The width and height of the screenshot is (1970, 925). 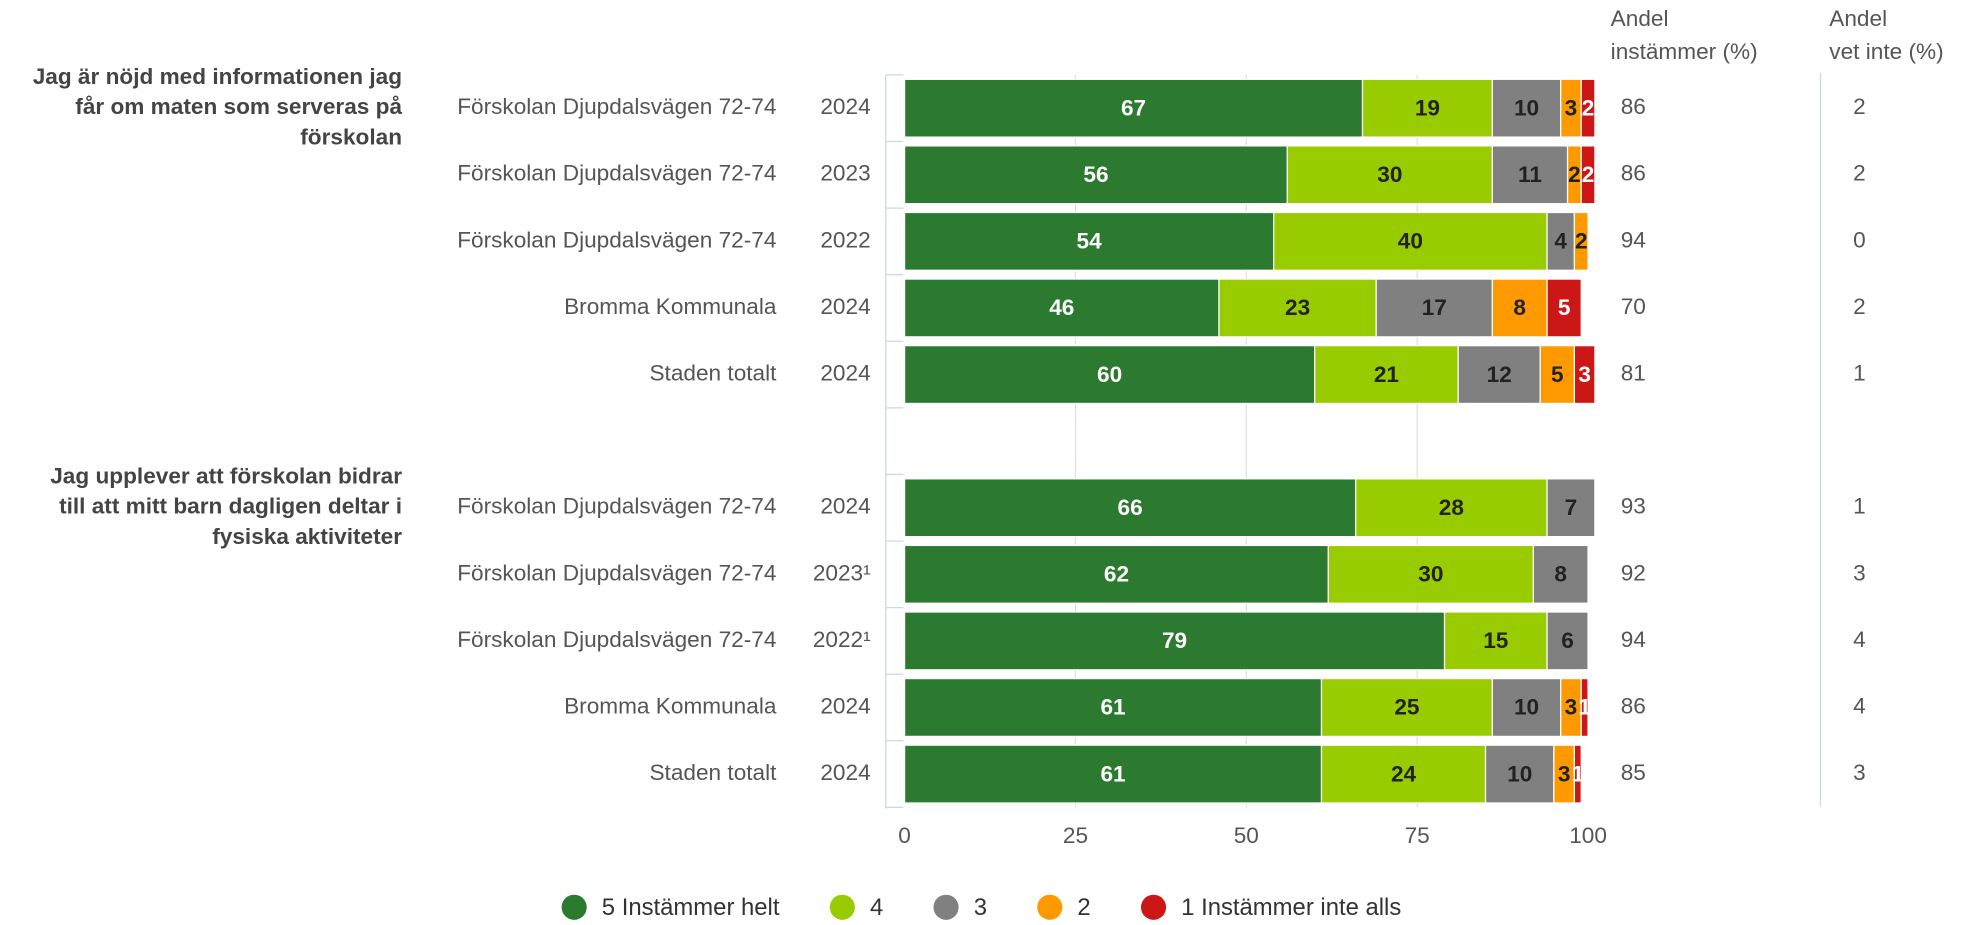 I want to click on data-label: 79, so click(x=1174, y=640).